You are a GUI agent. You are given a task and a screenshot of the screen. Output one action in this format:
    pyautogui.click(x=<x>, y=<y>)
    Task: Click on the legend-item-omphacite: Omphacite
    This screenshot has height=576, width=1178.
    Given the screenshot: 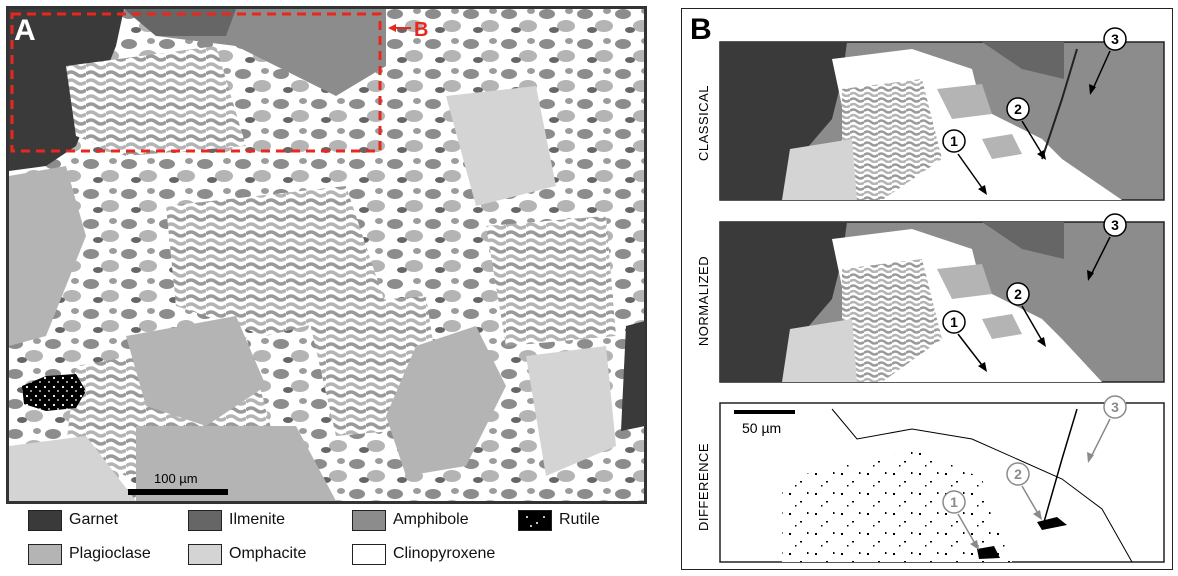 What is the action you would take?
    pyautogui.click(x=247, y=554)
    